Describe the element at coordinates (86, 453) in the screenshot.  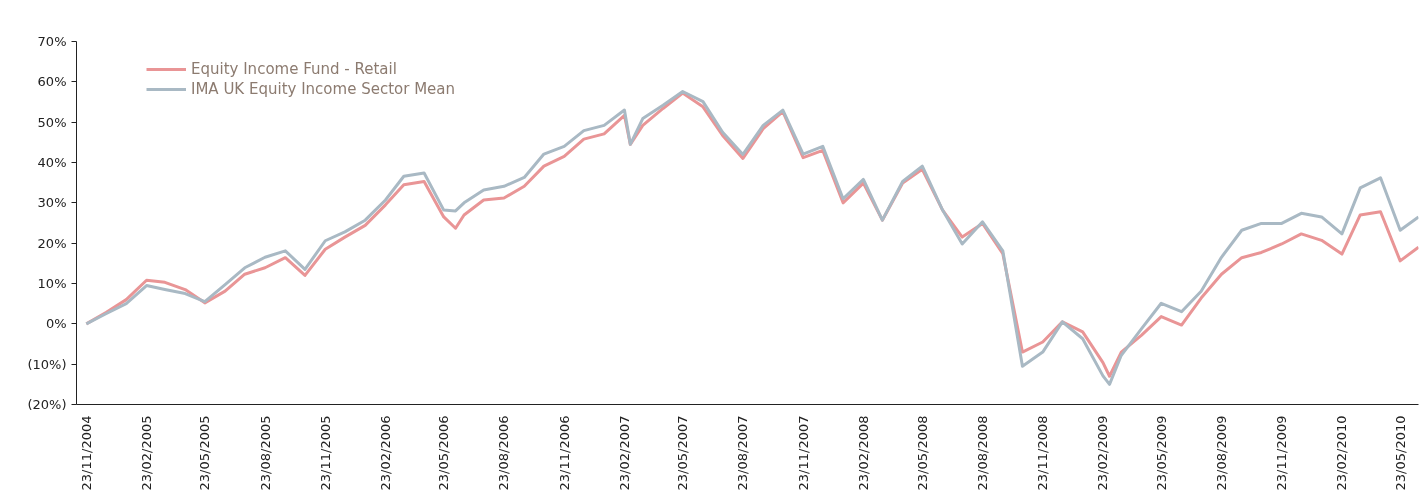
I see `x-tick-label: 23/11/2004` at that location.